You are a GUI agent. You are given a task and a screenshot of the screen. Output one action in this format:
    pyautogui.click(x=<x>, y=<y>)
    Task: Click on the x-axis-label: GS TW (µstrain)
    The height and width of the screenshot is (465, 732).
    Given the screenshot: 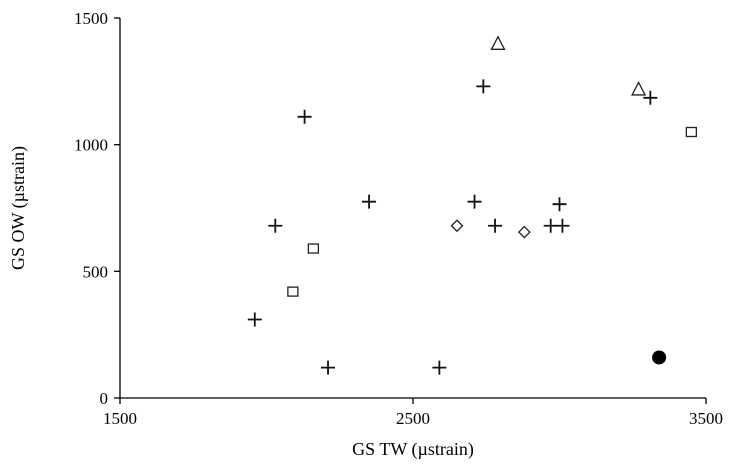 What is the action you would take?
    pyautogui.click(x=413, y=449)
    